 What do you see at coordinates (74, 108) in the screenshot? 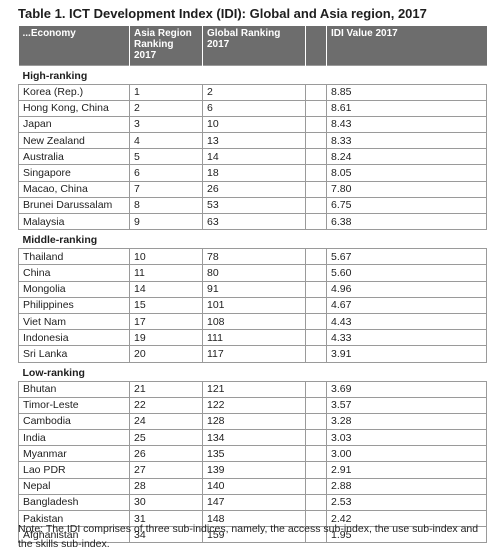
I see `cell-economy: Hong Kong, China` at bounding box center [74, 108].